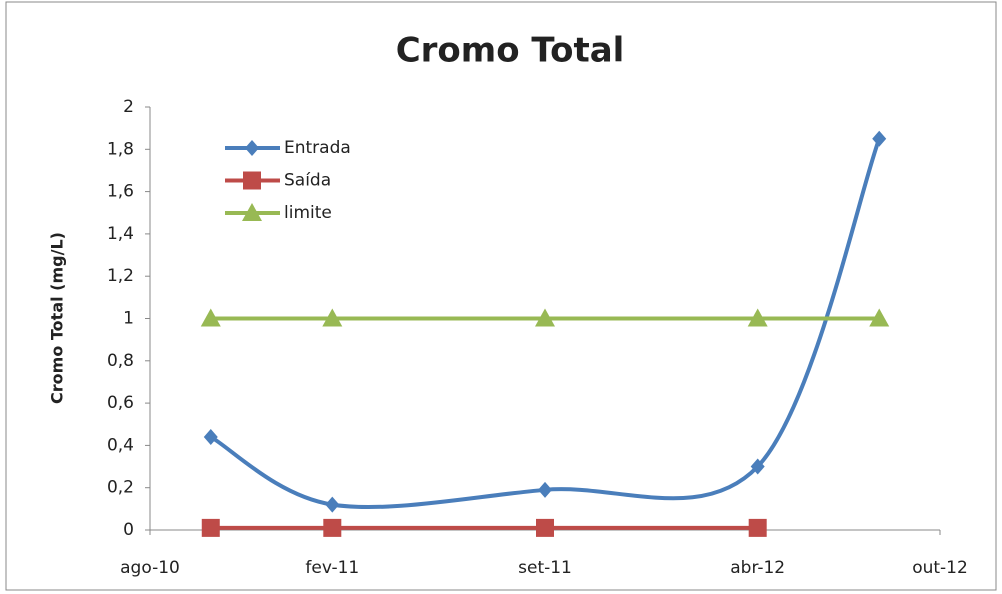 This screenshot has width=1002, height=594. I want to click on y-tick-label: 0,2, so click(120, 488).